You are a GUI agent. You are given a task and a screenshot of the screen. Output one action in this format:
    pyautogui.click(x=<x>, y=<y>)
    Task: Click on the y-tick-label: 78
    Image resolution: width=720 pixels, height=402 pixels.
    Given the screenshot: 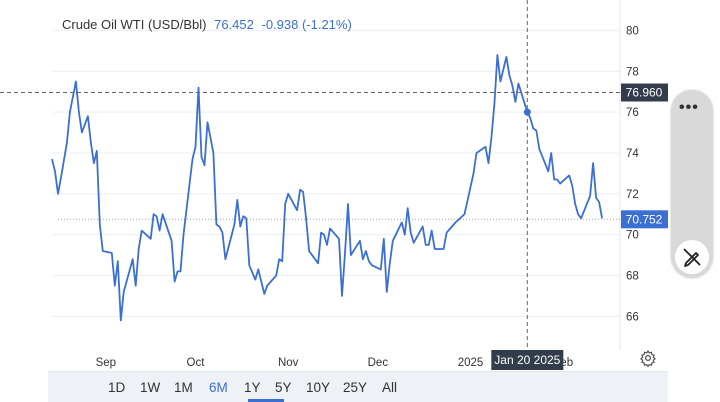 What is the action you would take?
    pyautogui.click(x=632, y=72)
    